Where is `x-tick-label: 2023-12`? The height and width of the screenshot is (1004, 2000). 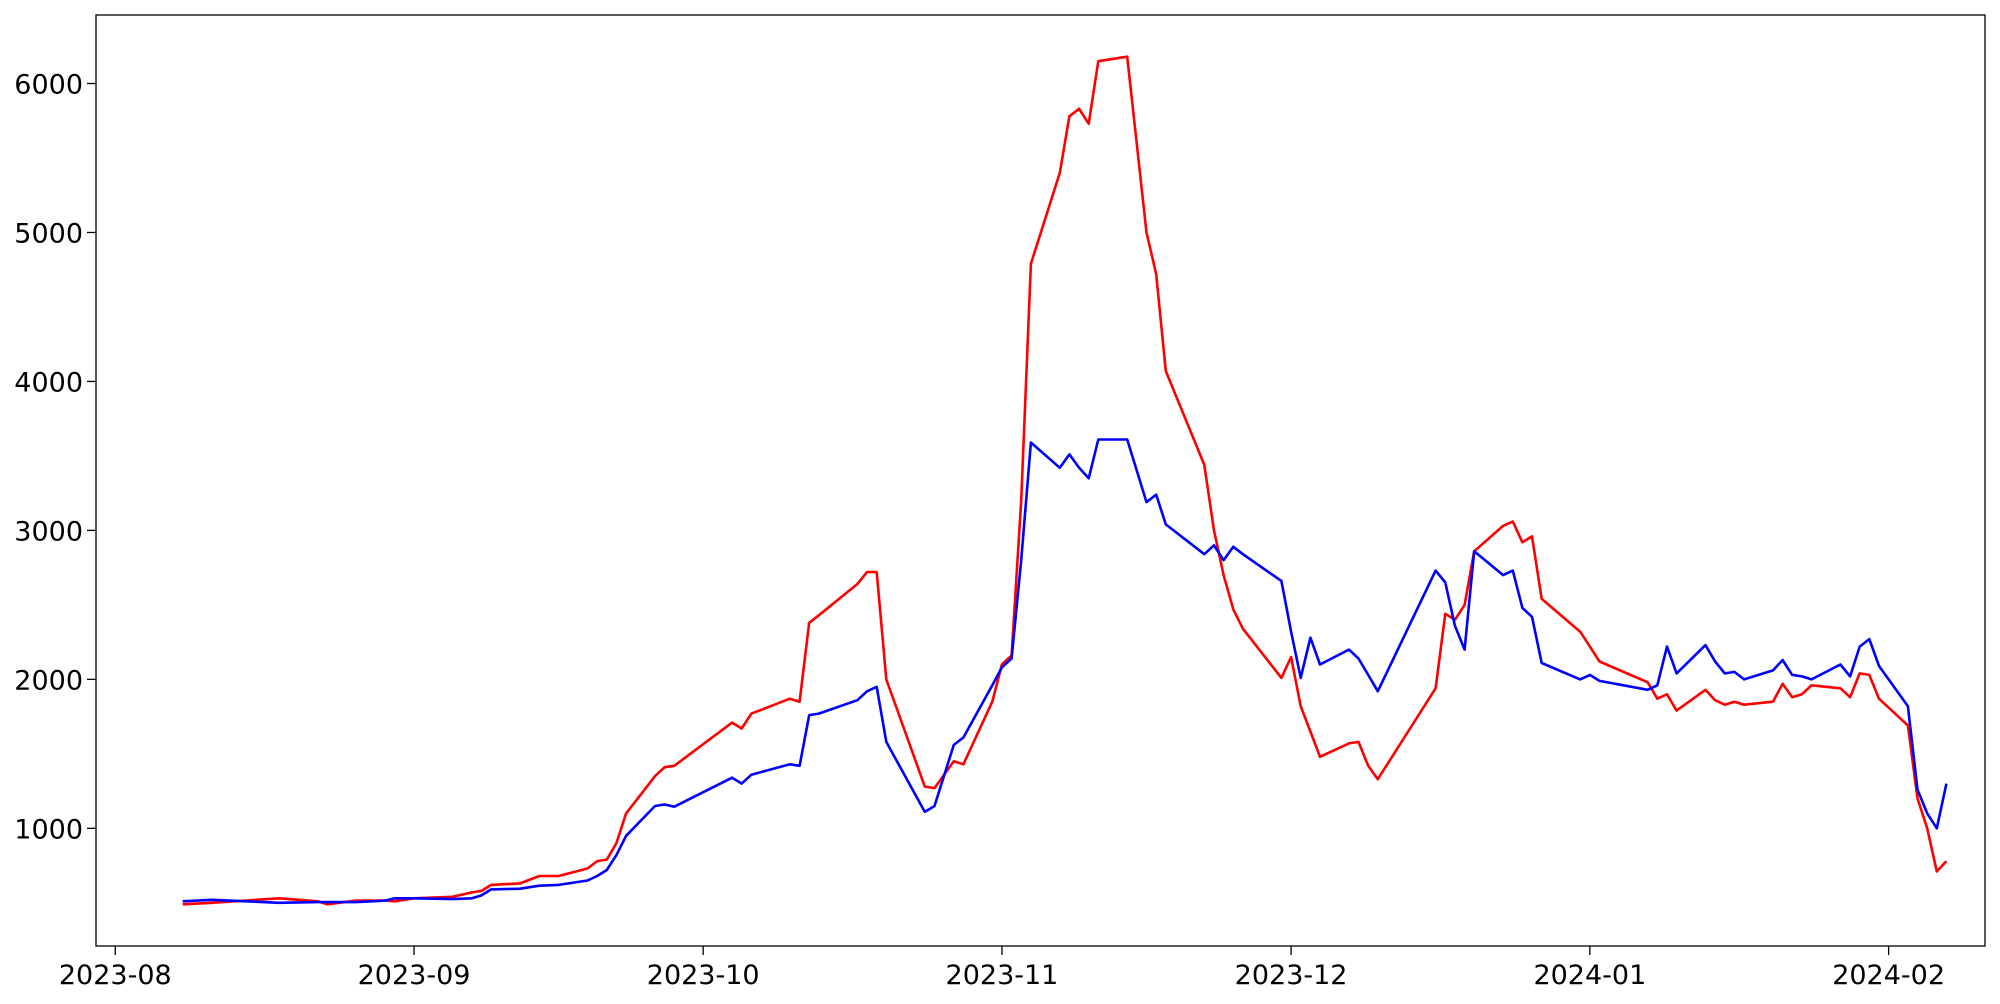 x-tick-label: 2023-12 is located at coordinates (1291, 975).